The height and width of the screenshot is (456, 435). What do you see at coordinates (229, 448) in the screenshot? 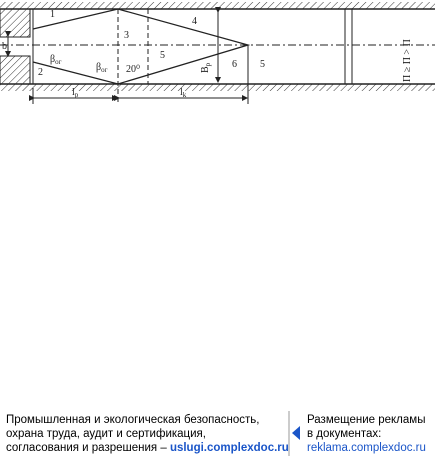
I see `link: uslugi.complexdoc.ru` at bounding box center [229, 448].